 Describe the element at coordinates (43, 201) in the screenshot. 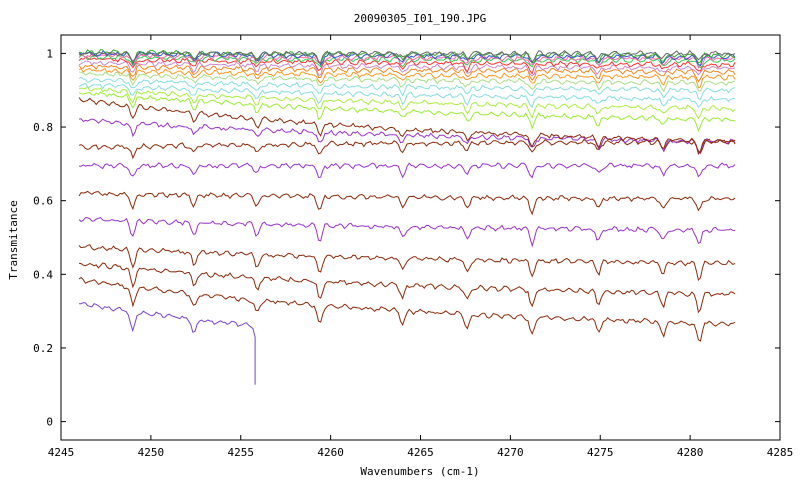

I see `y-tick-label: 0.6` at that location.